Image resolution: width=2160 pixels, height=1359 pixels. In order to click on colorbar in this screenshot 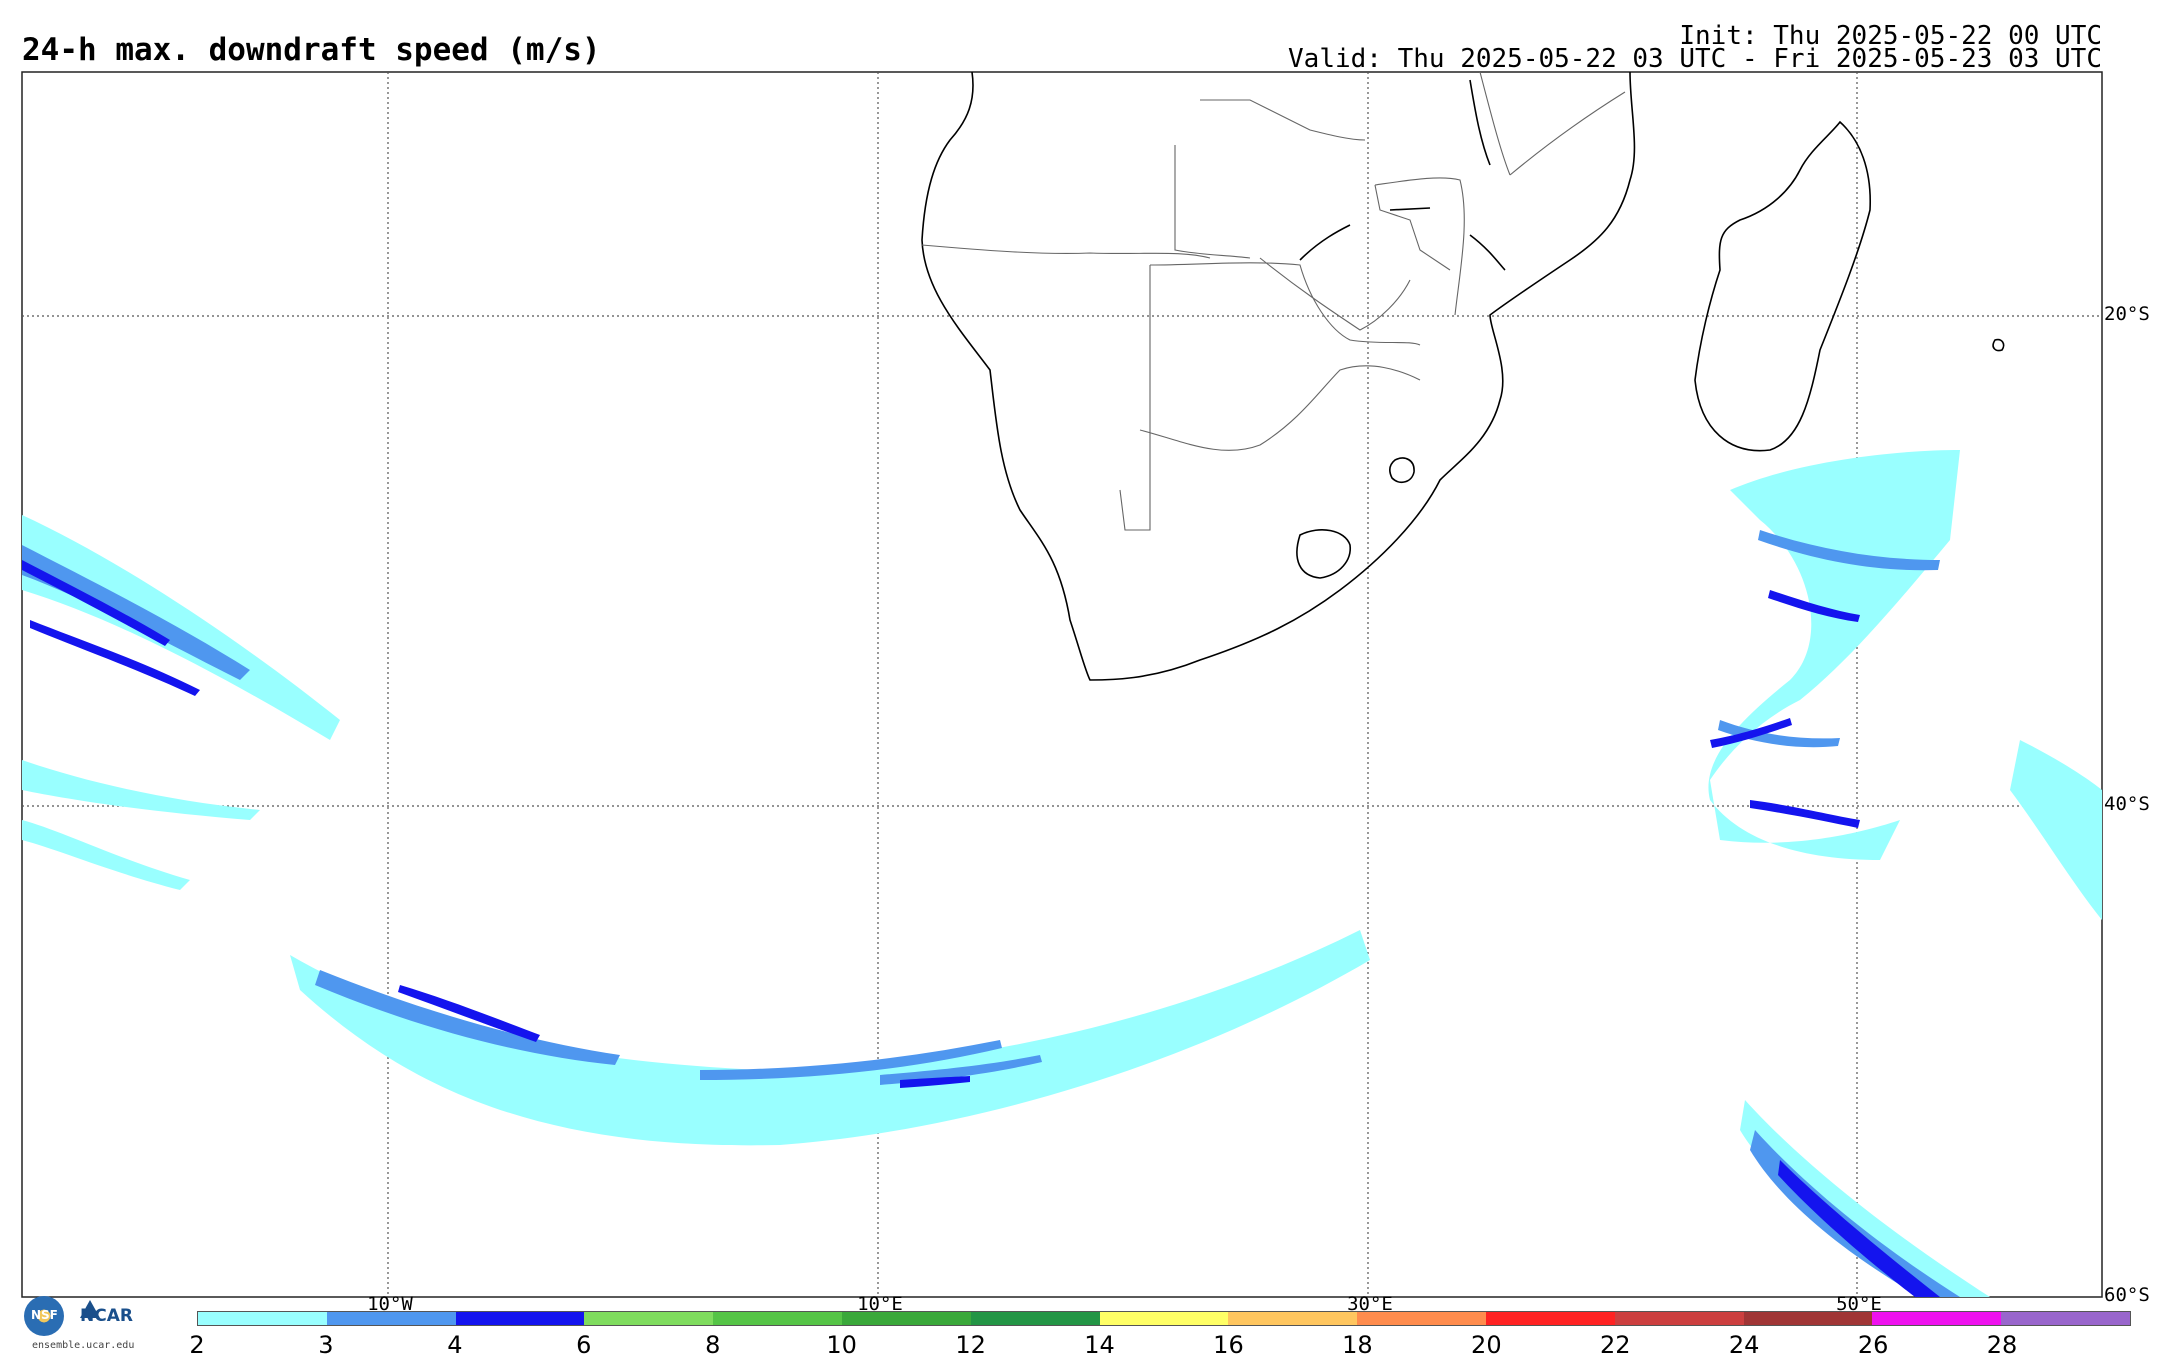, I will do `click(1164, 1318)`.